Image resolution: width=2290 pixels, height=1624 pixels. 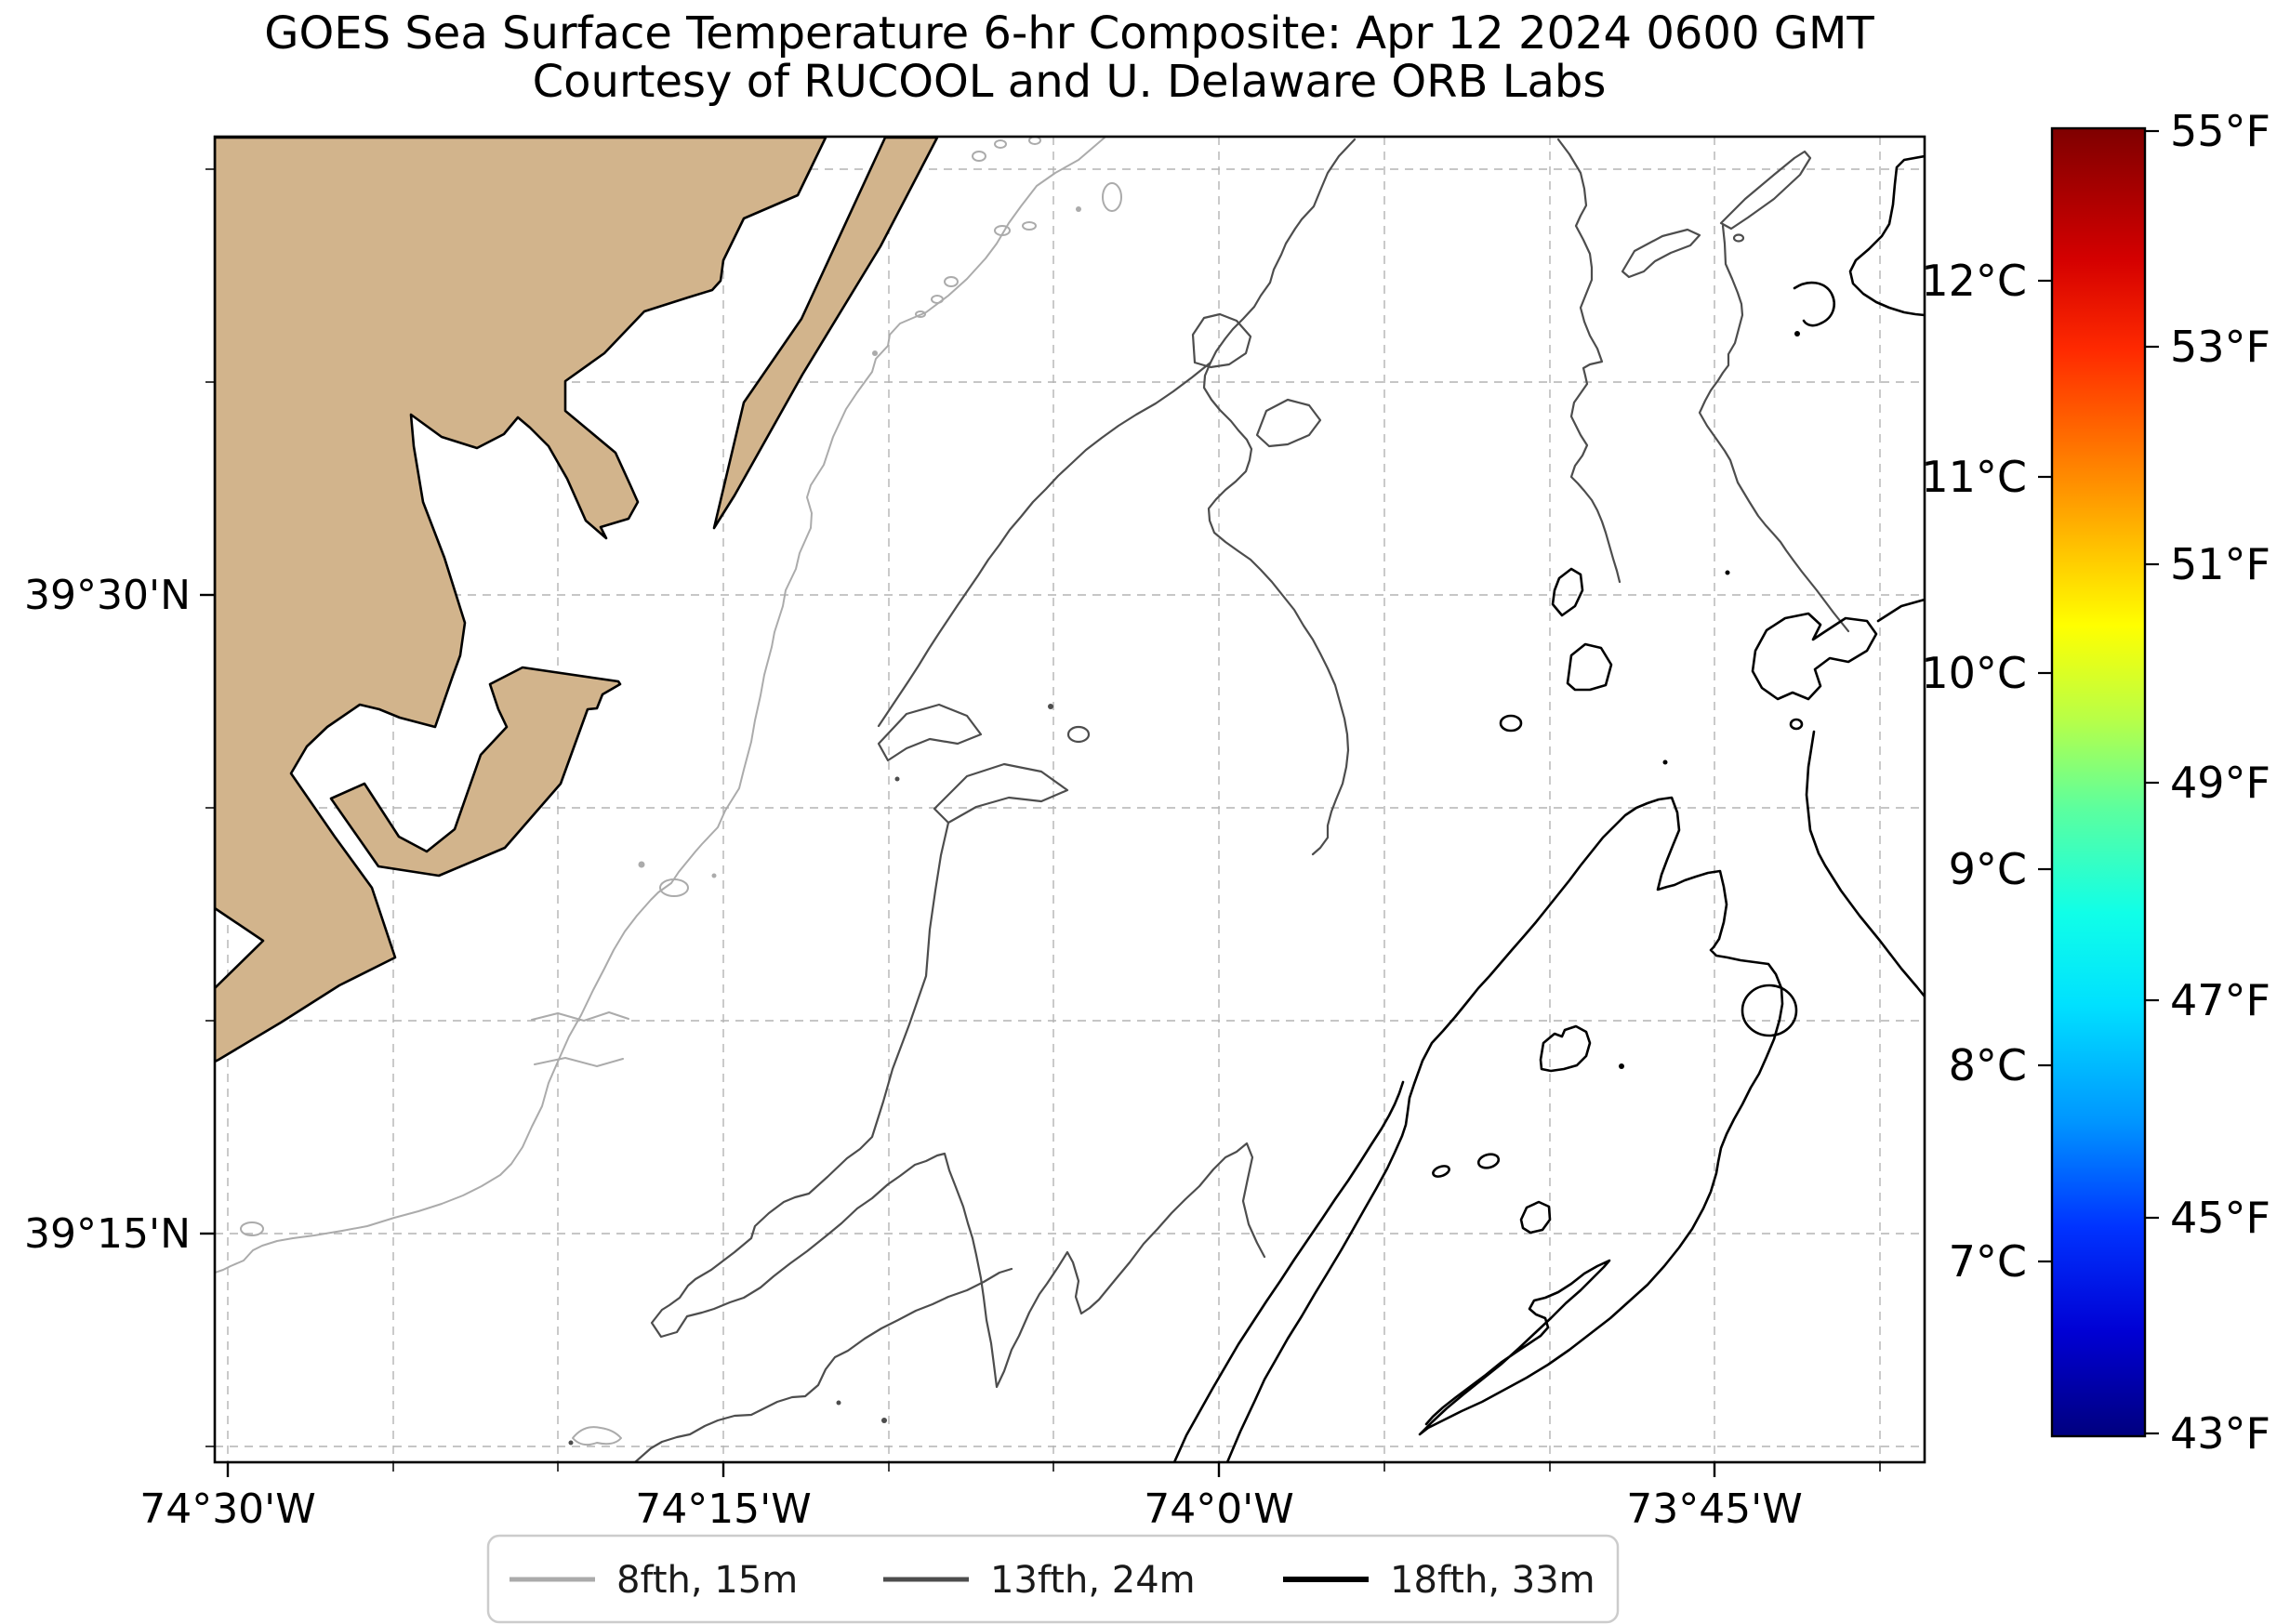 I want to click on cb-label-11c: 11°C, so click(x=1974, y=477).